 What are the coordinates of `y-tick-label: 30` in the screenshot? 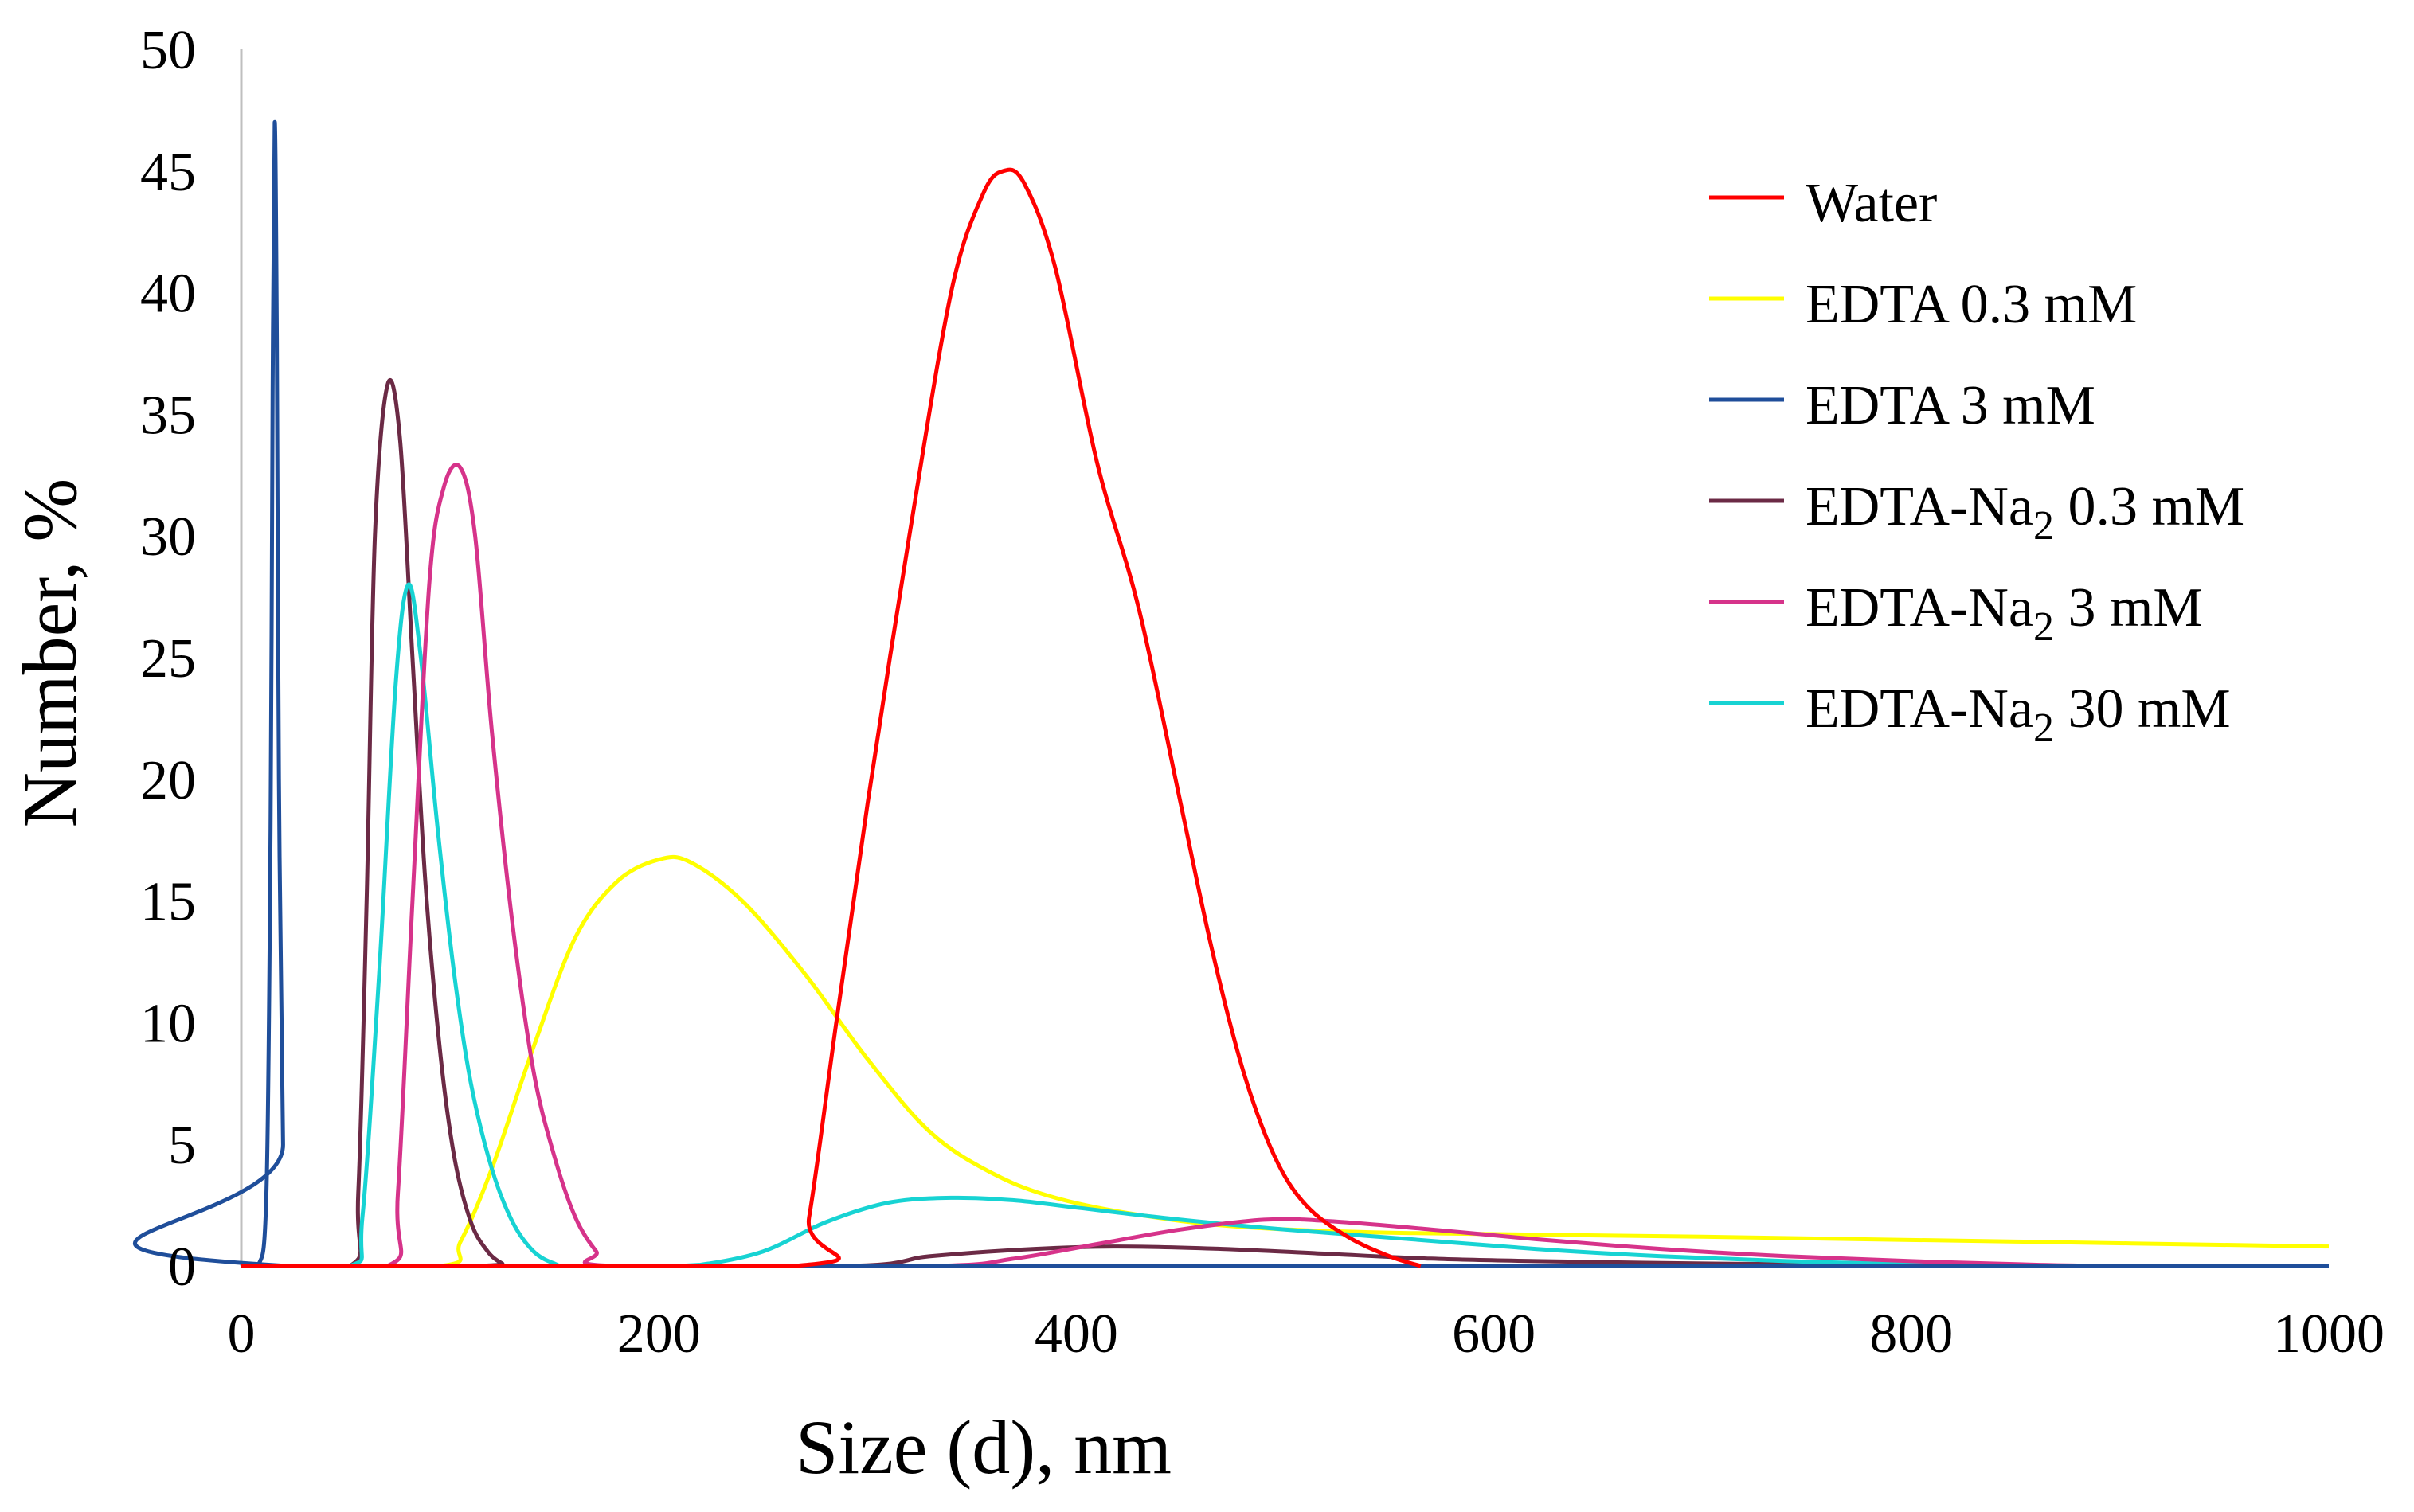 It's located at (168, 537).